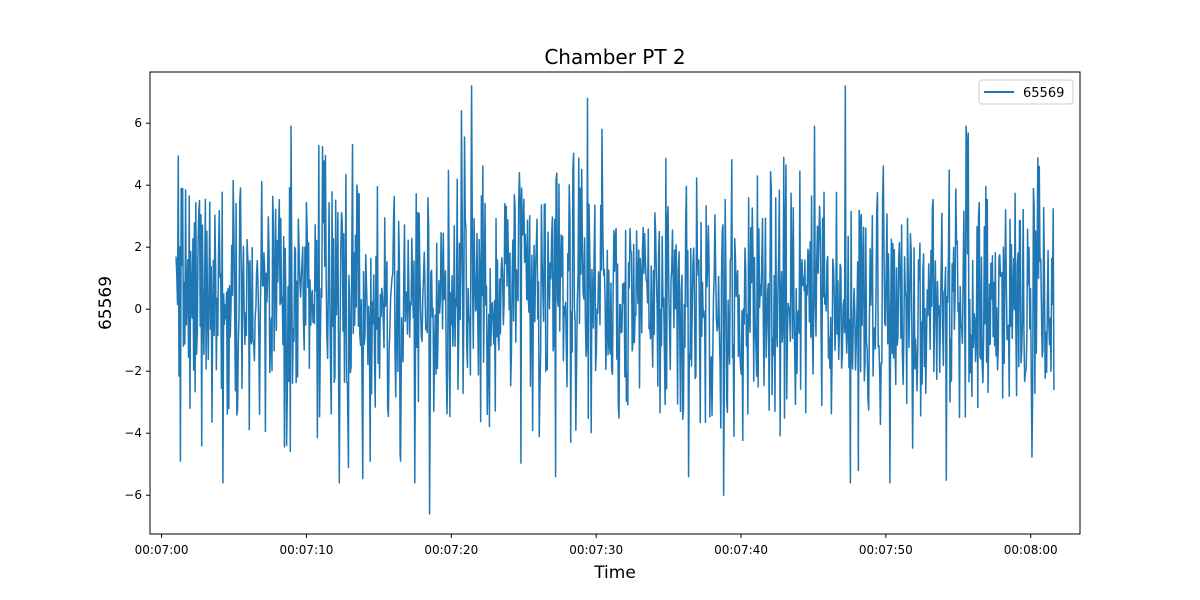 Image resolution: width=1200 pixels, height=600 pixels. What do you see at coordinates (133, 495) in the screenshot?
I see `y-tick-label: −6` at bounding box center [133, 495].